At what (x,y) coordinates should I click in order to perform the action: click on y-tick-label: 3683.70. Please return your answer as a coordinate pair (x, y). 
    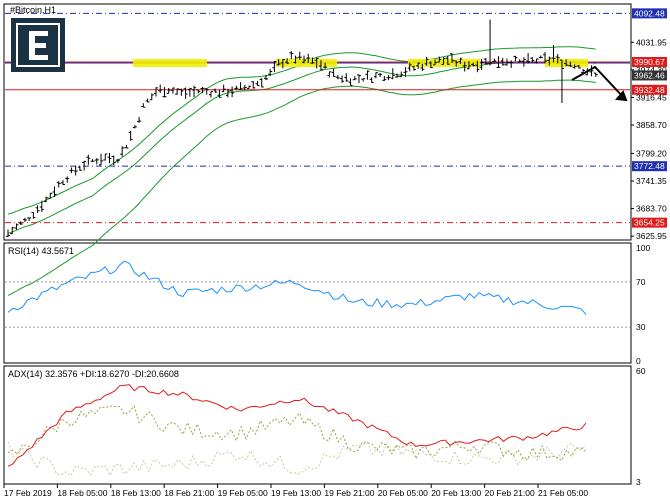
    Looking at the image, I should click on (651, 209).